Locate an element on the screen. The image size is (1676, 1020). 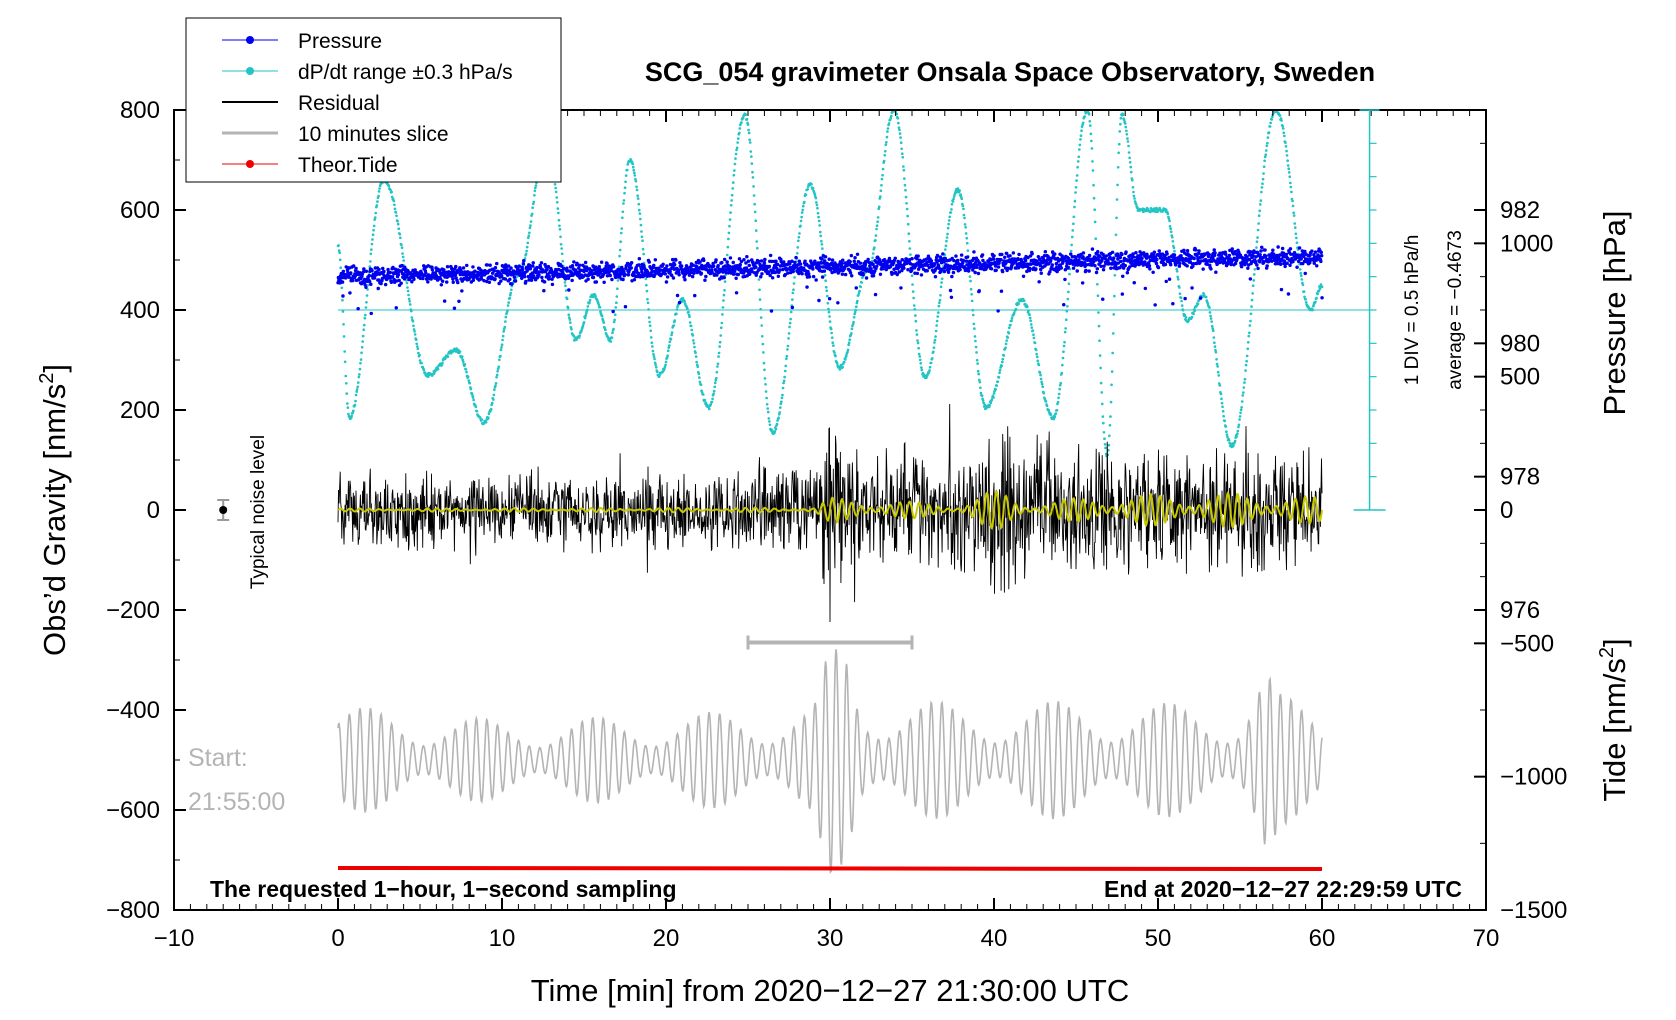
pressure-tick-label: 982 is located at coordinates (1520, 210).